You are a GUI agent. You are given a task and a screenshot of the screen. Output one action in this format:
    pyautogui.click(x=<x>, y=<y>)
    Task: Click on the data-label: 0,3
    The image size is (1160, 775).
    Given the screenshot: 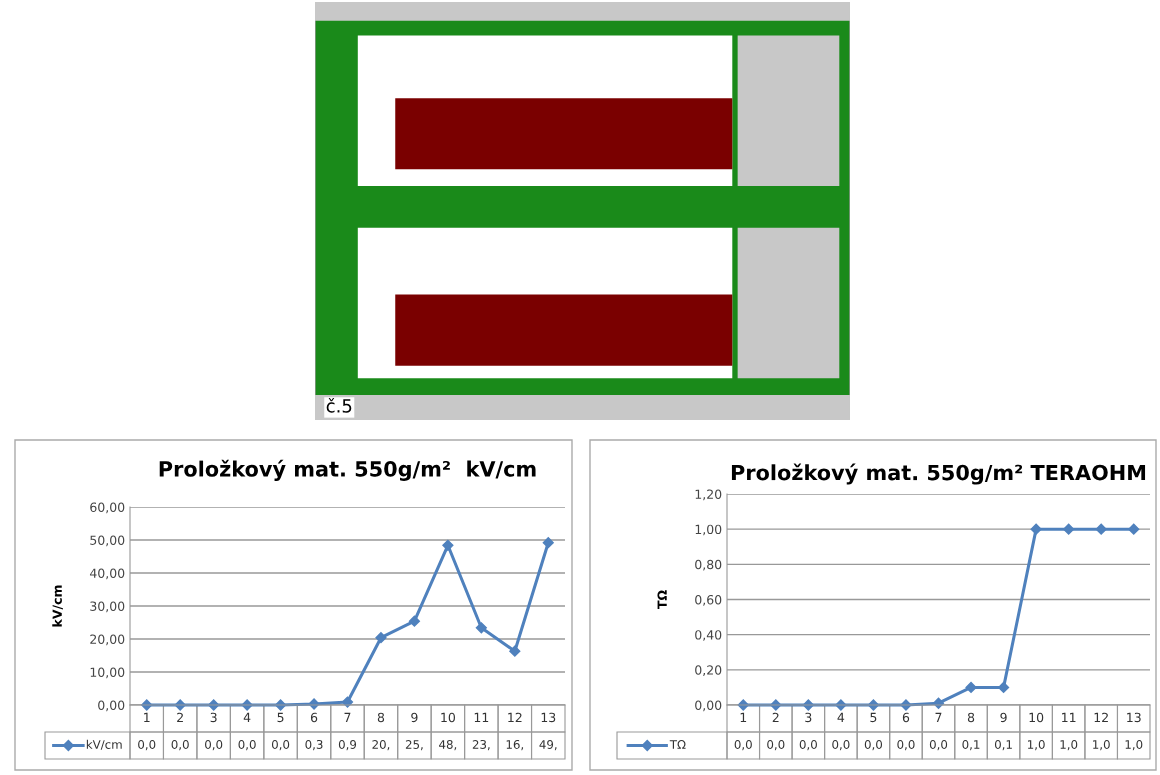 What is the action you would take?
    pyautogui.click(x=314, y=745)
    